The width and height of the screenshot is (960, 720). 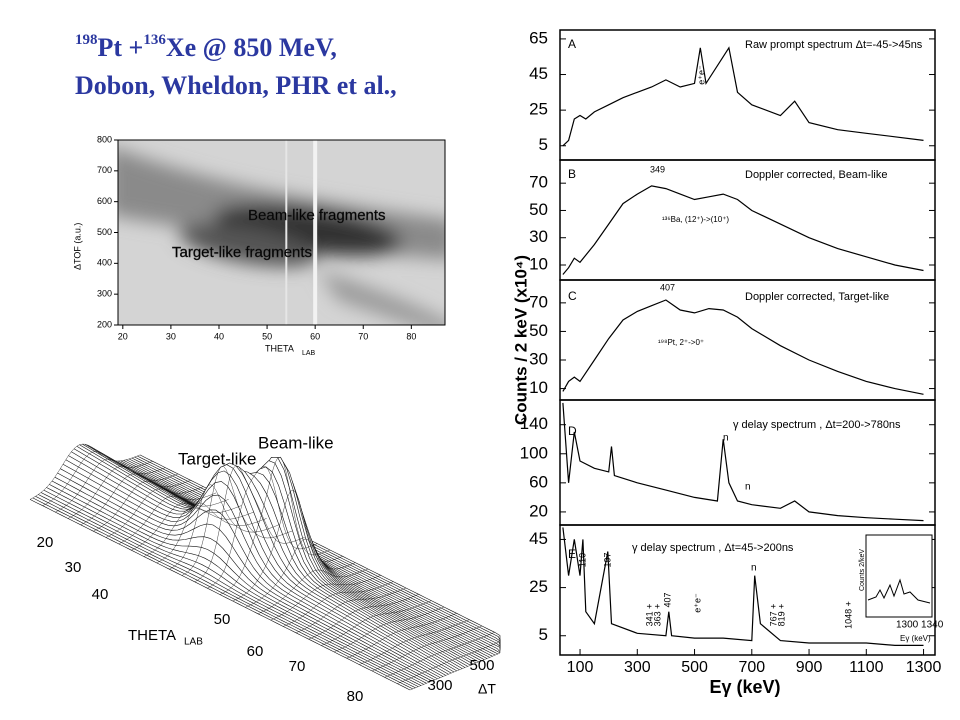 What do you see at coordinates (538, 330) in the screenshot?
I see `y-tick-label: 50` at bounding box center [538, 330].